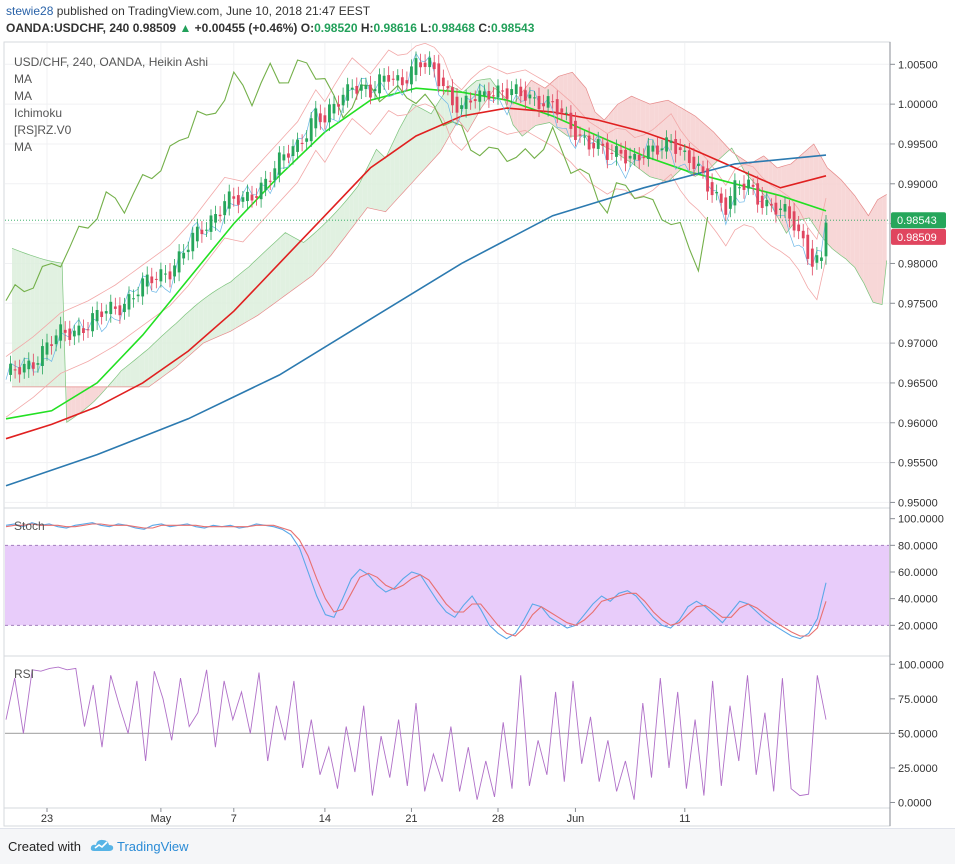 This screenshot has height=864, width=955. Describe the element at coordinates (246, 28) in the screenshot. I see `change-value: +0.00455 (+0.46%)` at that location.